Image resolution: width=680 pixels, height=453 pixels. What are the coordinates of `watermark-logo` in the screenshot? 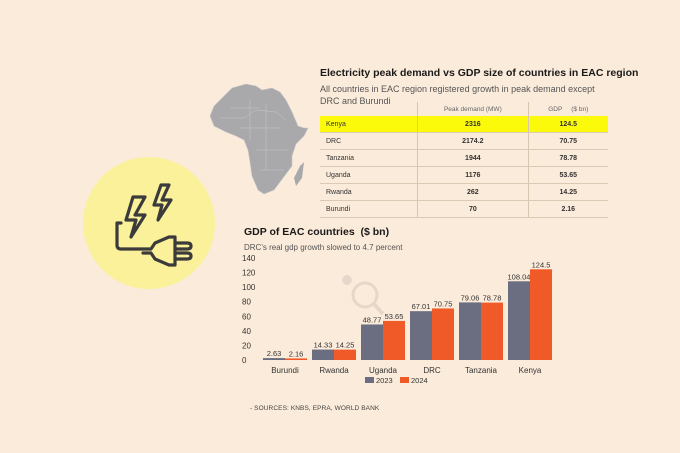 It's located at (363, 295).